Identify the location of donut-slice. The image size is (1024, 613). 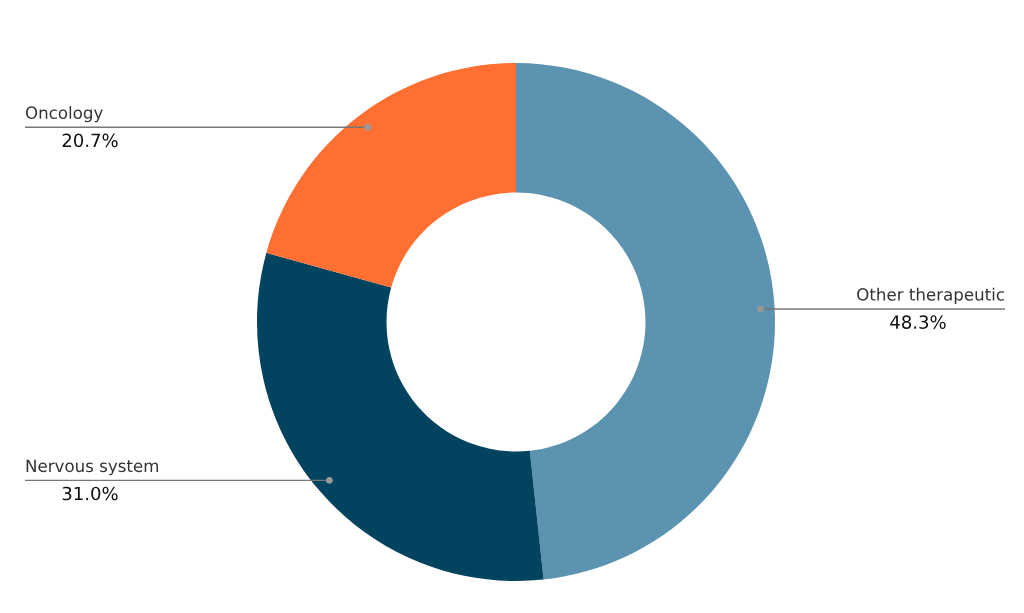
(391, 175).